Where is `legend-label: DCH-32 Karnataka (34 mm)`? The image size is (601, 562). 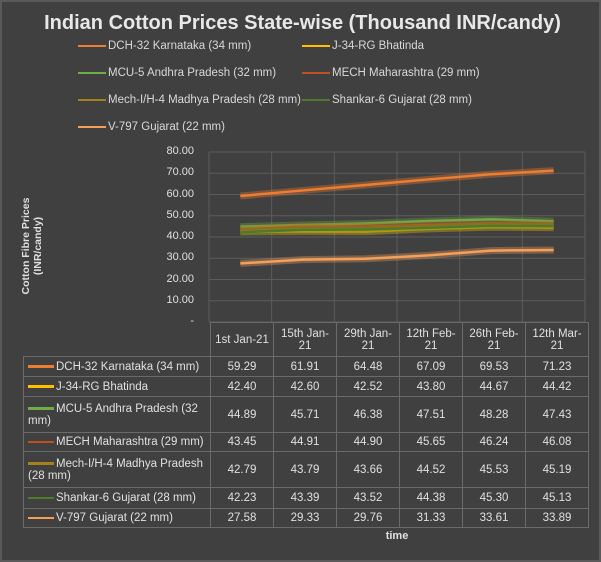
legend-label: DCH-32 Karnataka (34 mm) is located at coordinates (180, 46).